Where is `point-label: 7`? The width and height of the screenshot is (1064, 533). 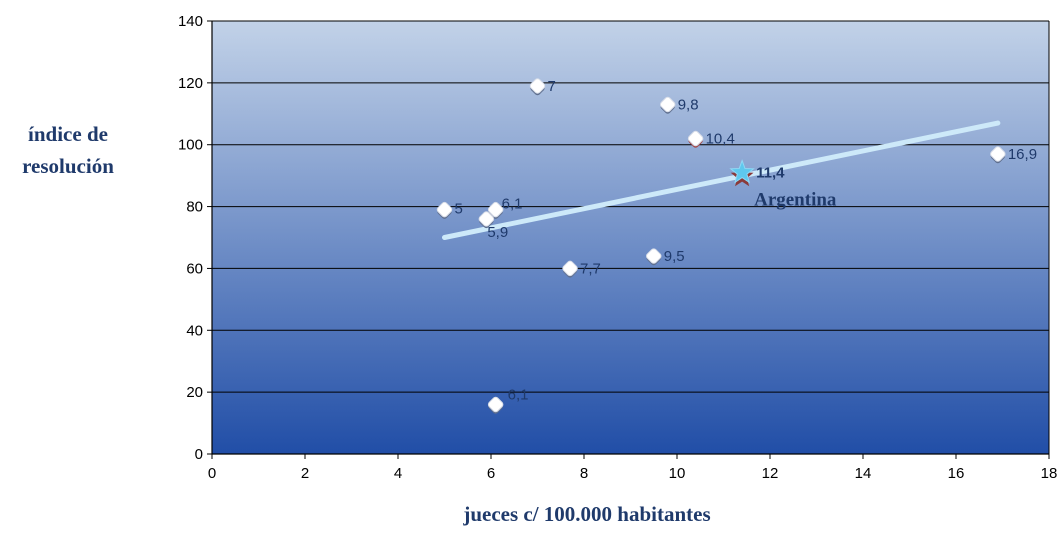
point-label: 7 is located at coordinates (552, 86).